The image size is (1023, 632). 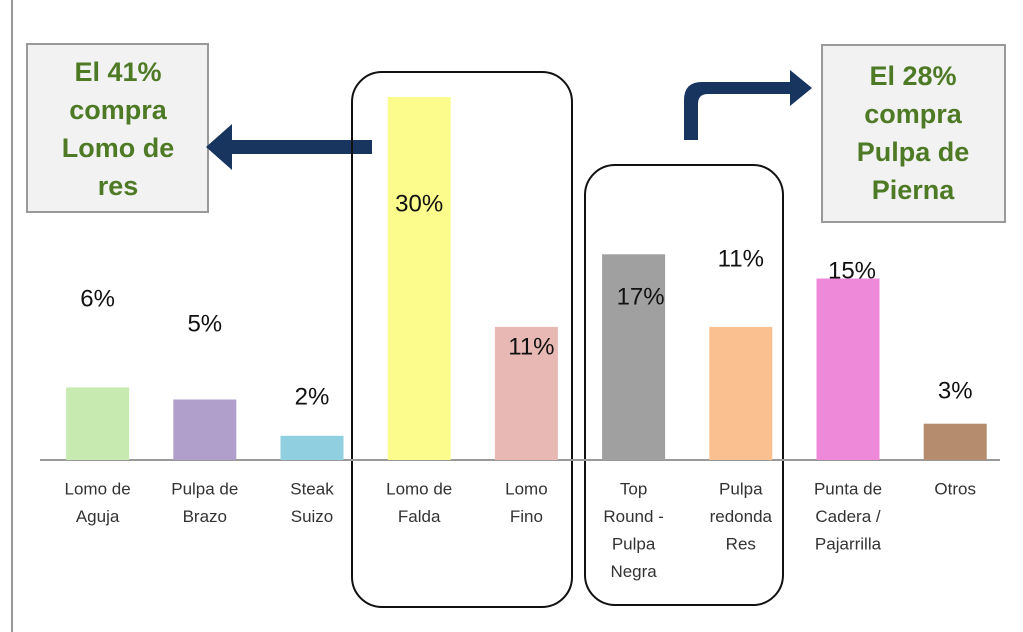 I want to click on x-tick-label: Punta de, so click(x=848, y=488).